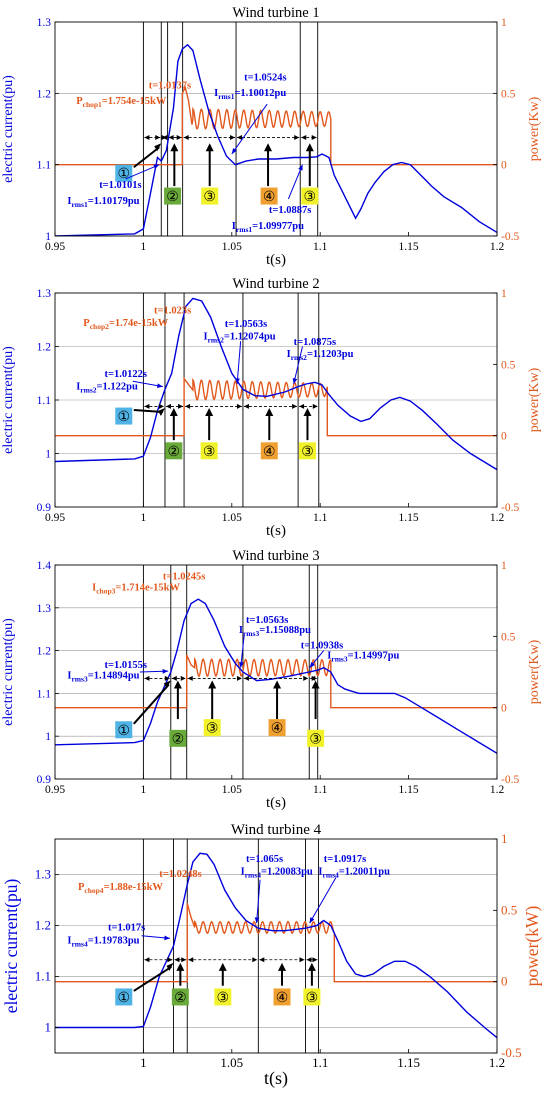 The height and width of the screenshot is (1096, 550). What do you see at coordinates (260, 93) in the screenshot?
I see `annotation-suffix: =1.10012pu` at bounding box center [260, 93].